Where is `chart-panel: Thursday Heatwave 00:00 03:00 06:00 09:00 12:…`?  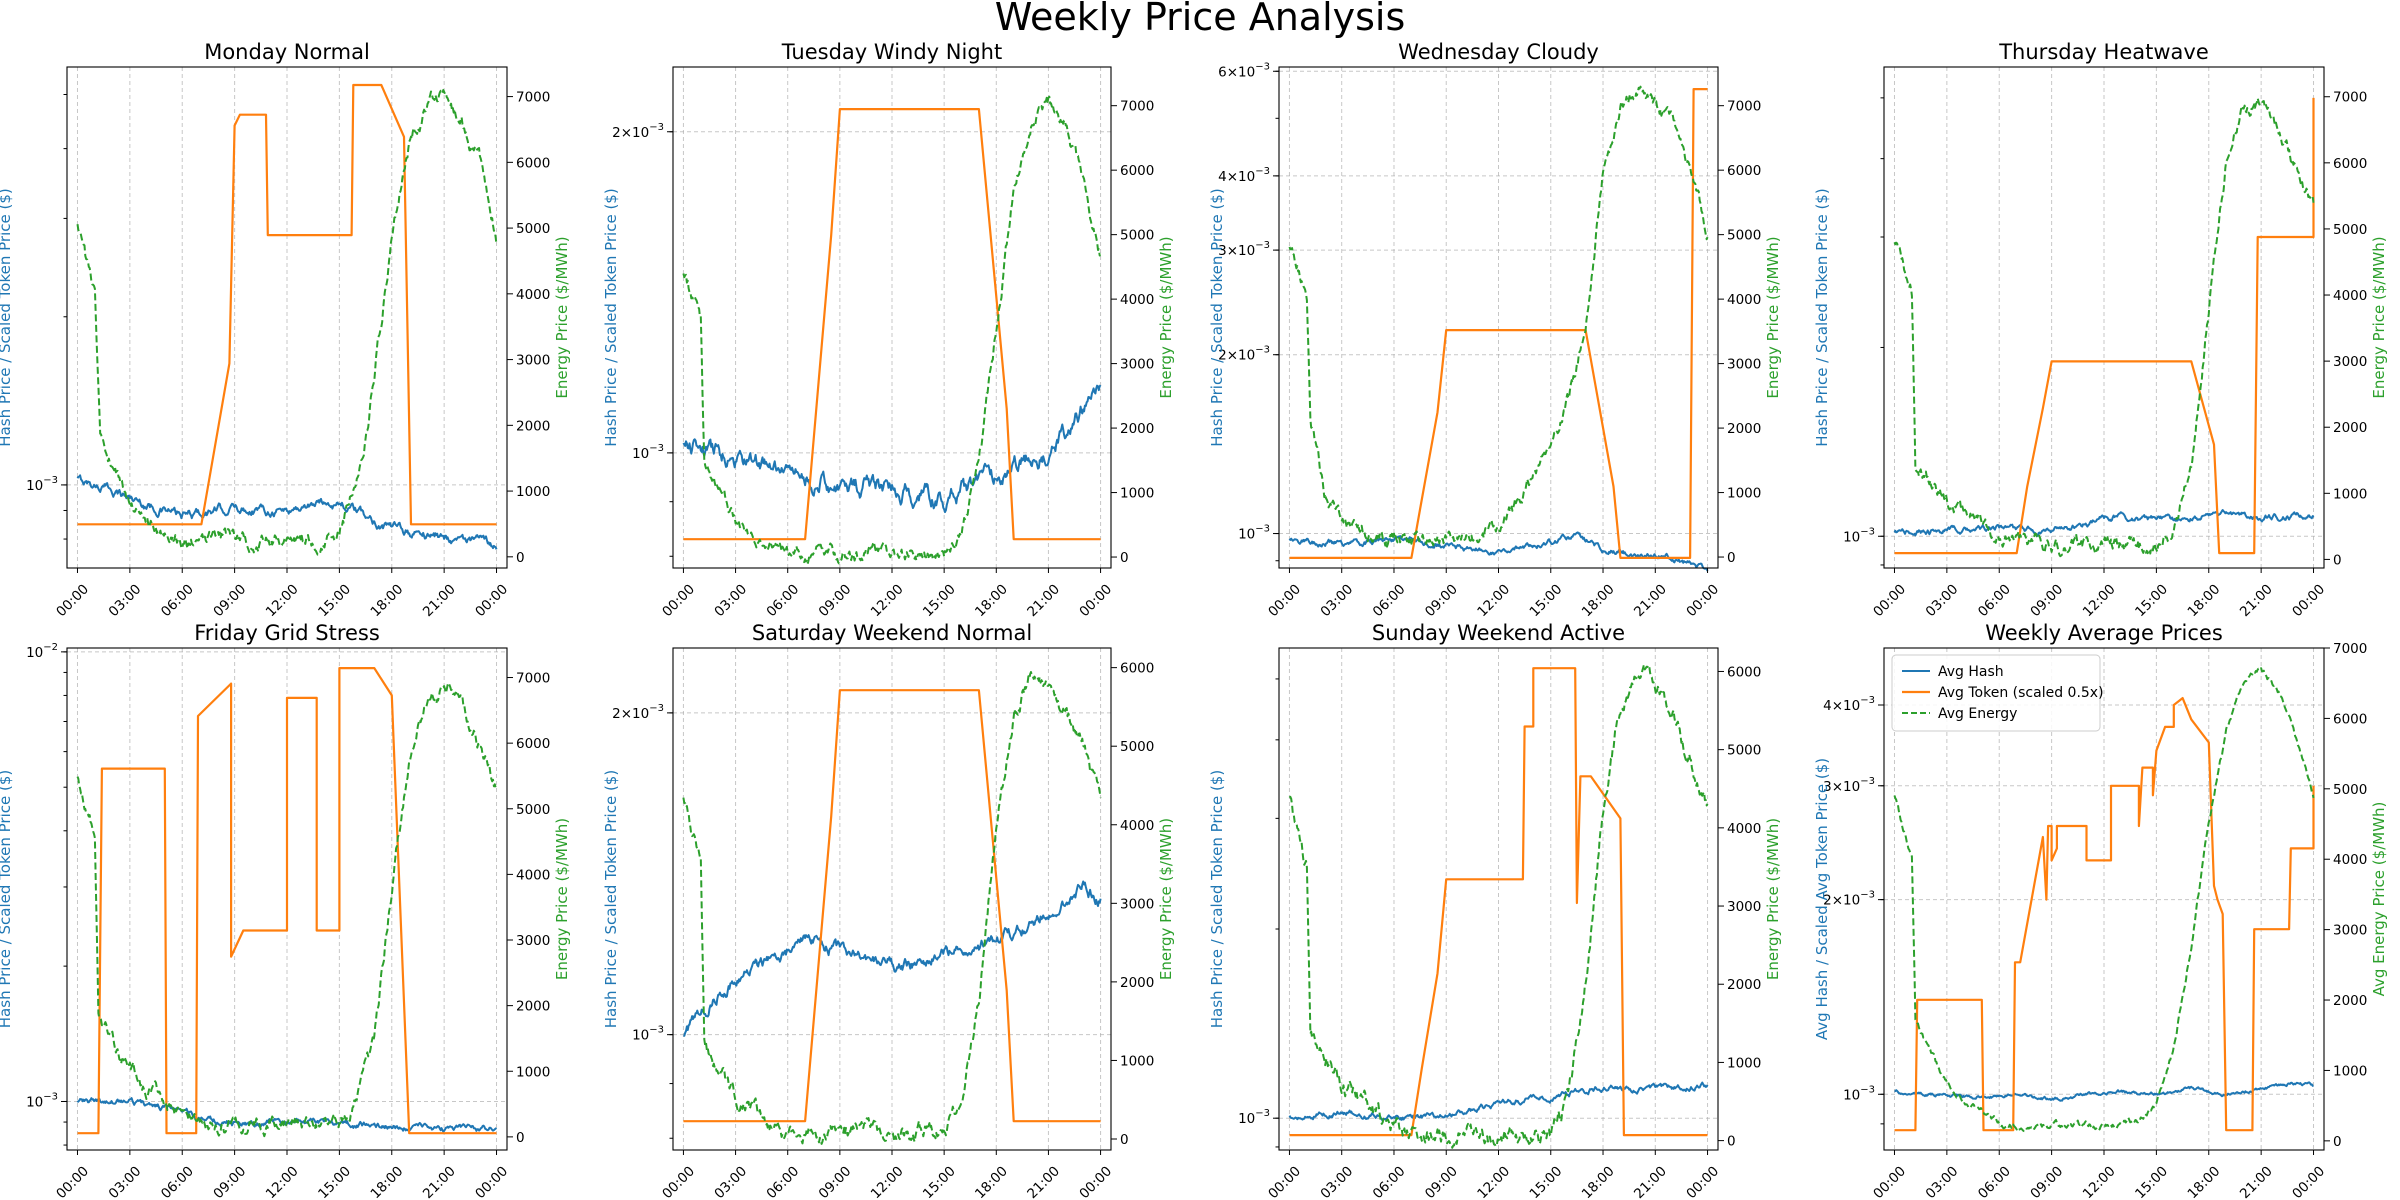 chart-panel: Thursday Heatwave 00:00 03:00 06:00 09:00 12:… is located at coordinates (2100, 330).